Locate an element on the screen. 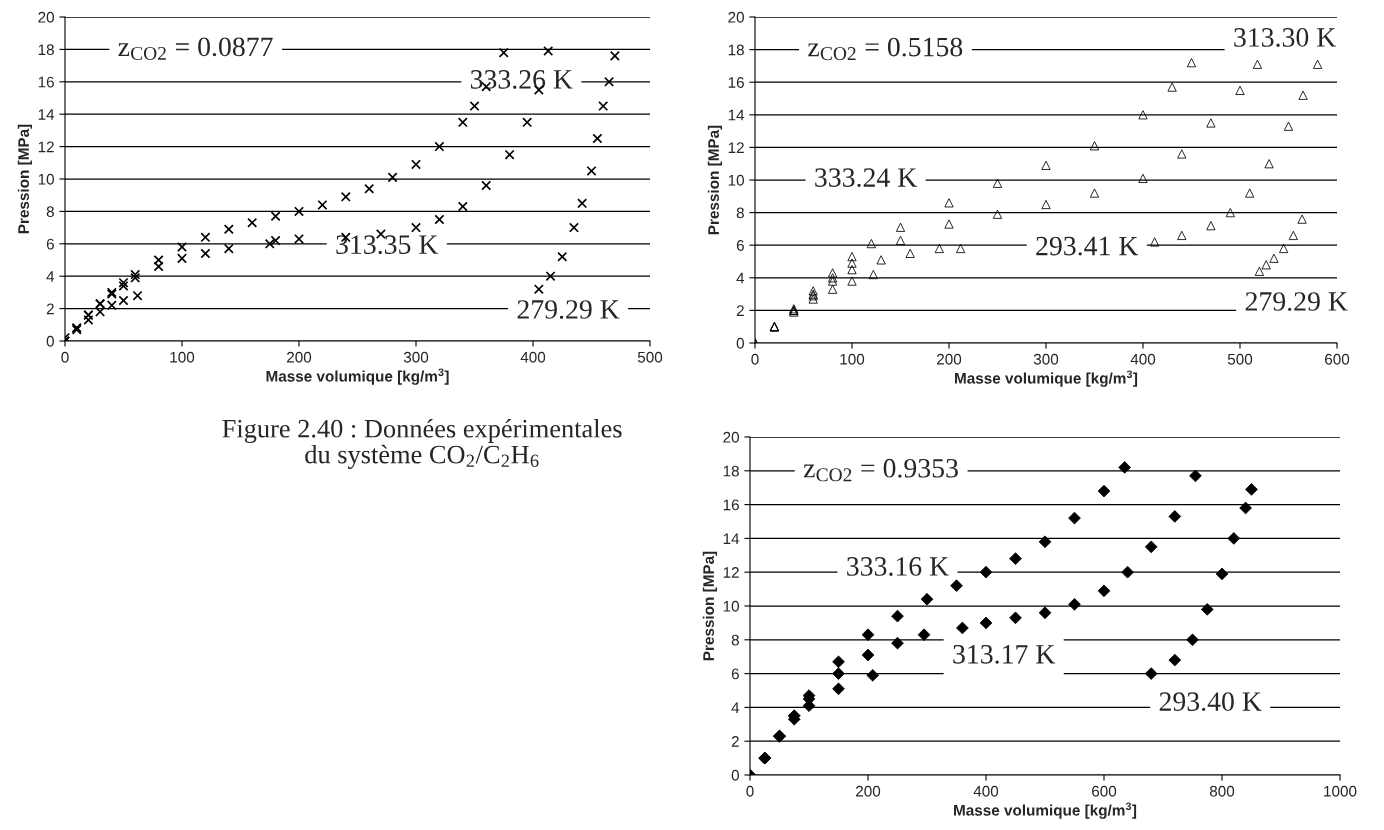 The width and height of the screenshot is (1384, 830). series-label: 293.40 K is located at coordinates (1210, 702).